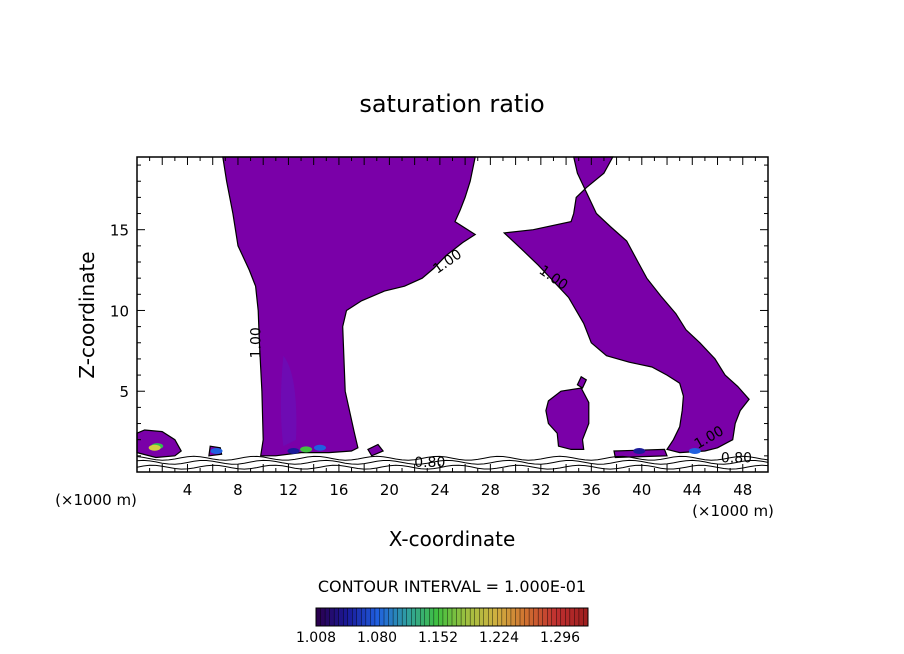 This screenshot has width=904, height=654. Describe the element at coordinates (188, 490) in the screenshot. I see `x-tick-label: 4` at that location.